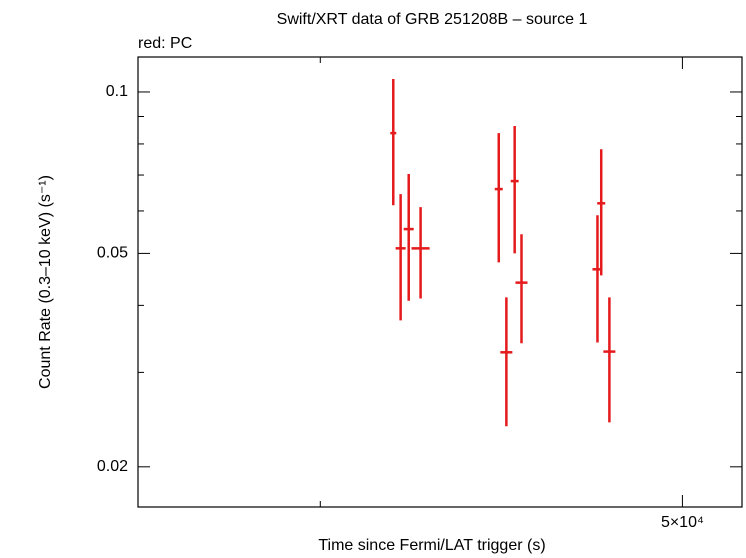  What do you see at coordinates (431, 545) in the screenshot?
I see `x-axis-label: Time since Fermi/LAT trigger (s)` at bounding box center [431, 545].